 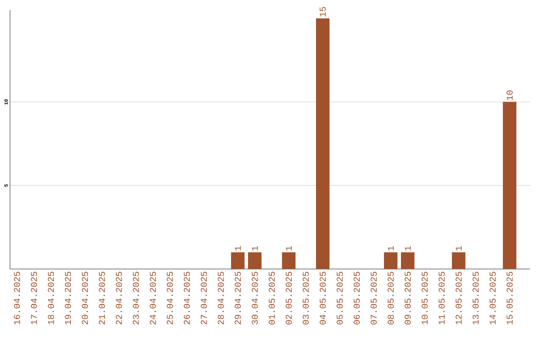 I want to click on x-tick-label: 03.05.2025, so click(x=305, y=298).